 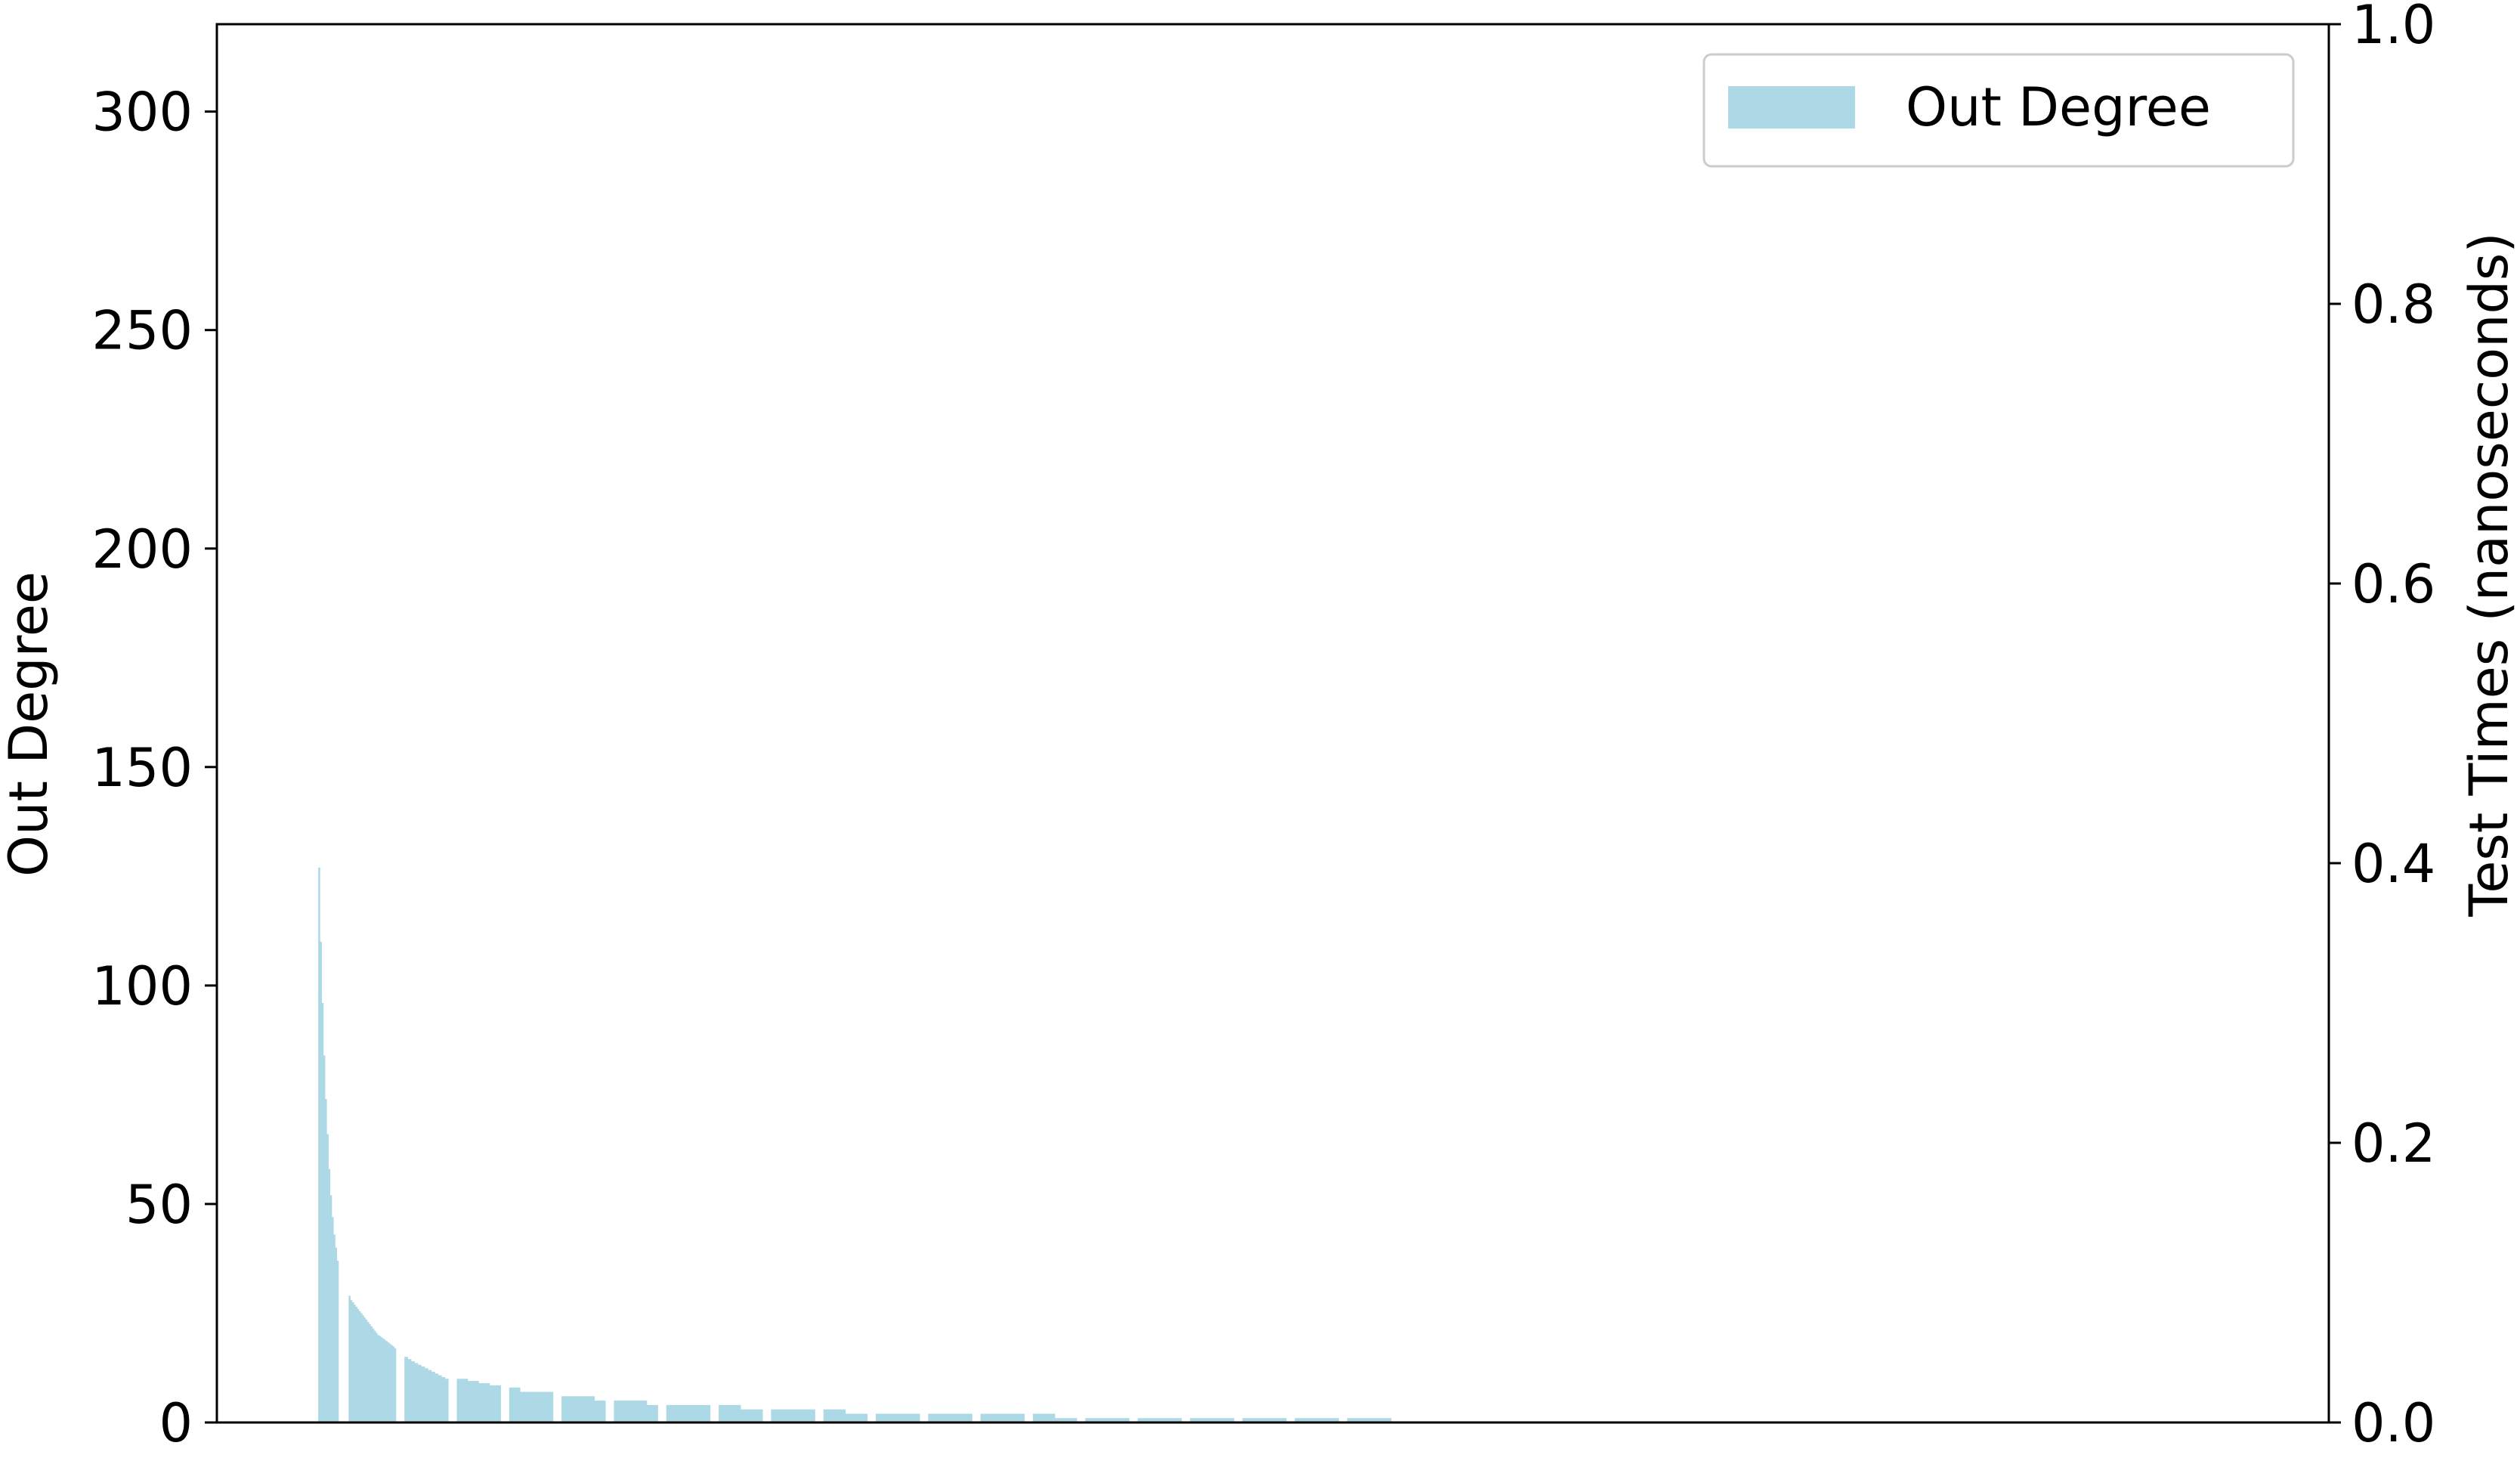 I want to click on y-tick-label-right: 0.8, so click(x=2393, y=305).